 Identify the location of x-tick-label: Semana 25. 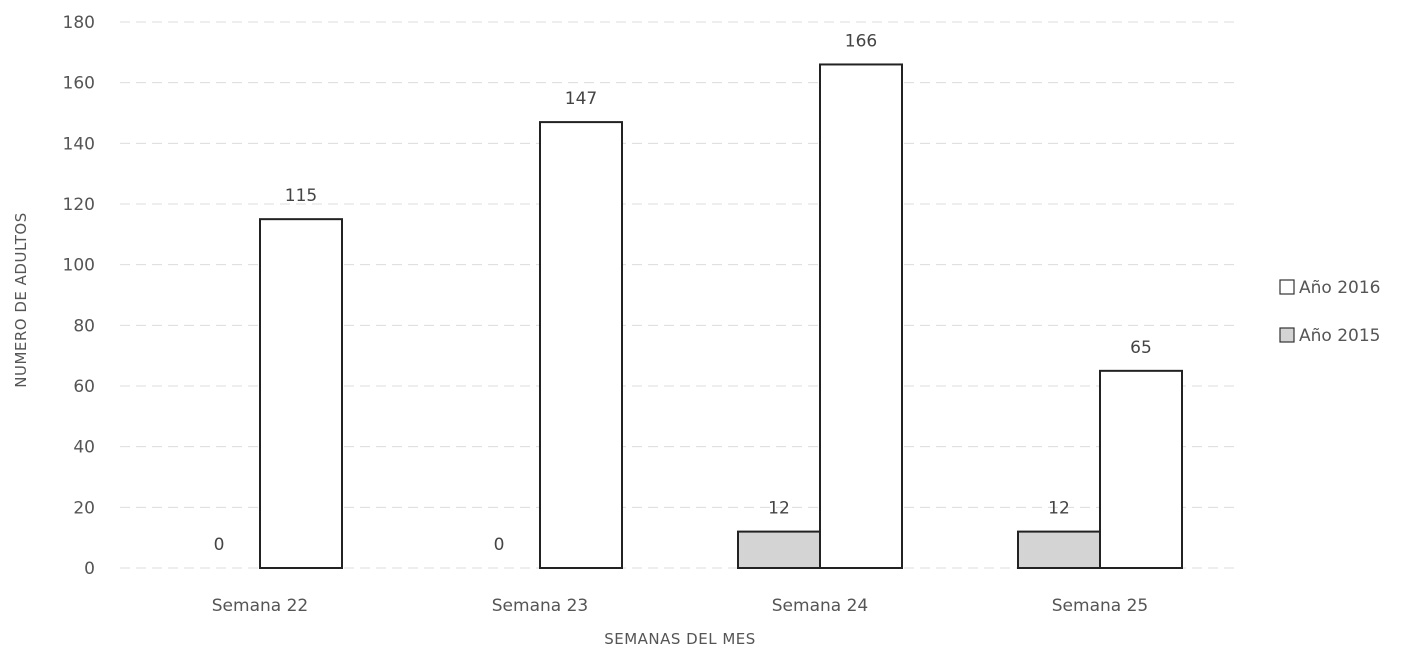
(1100, 606).